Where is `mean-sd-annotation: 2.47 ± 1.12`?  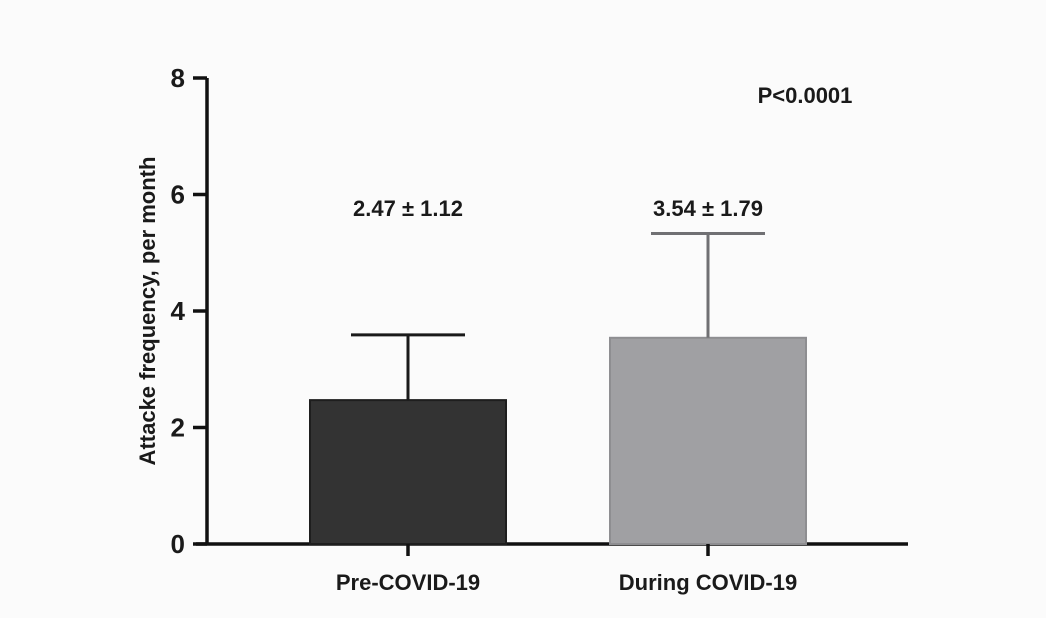 mean-sd-annotation: 2.47 ± 1.12 is located at coordinates (408, 208).